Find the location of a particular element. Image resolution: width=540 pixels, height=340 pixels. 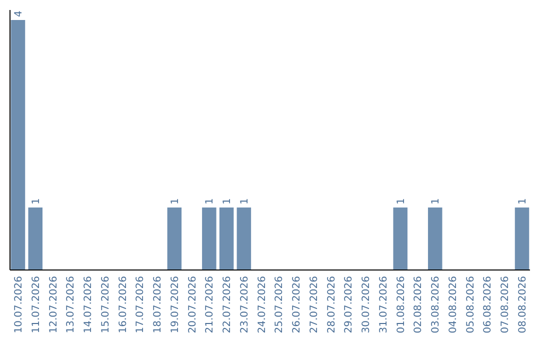

data-label: 4 is located at coordinates (18, 13).